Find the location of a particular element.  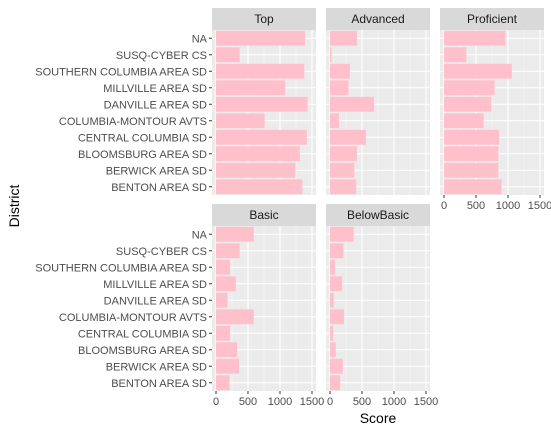

facet-strip-label: Proficient is located at coordinates (492, 19).